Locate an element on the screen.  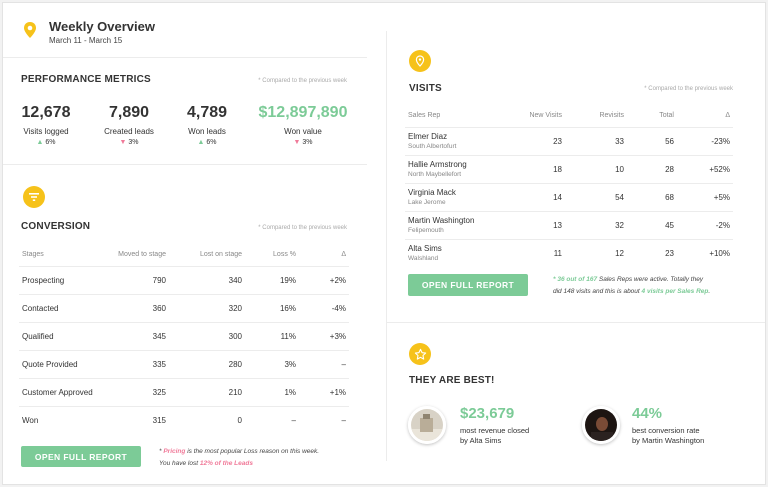
new-visits-cell: 11 is located at coordinates (534, 252).